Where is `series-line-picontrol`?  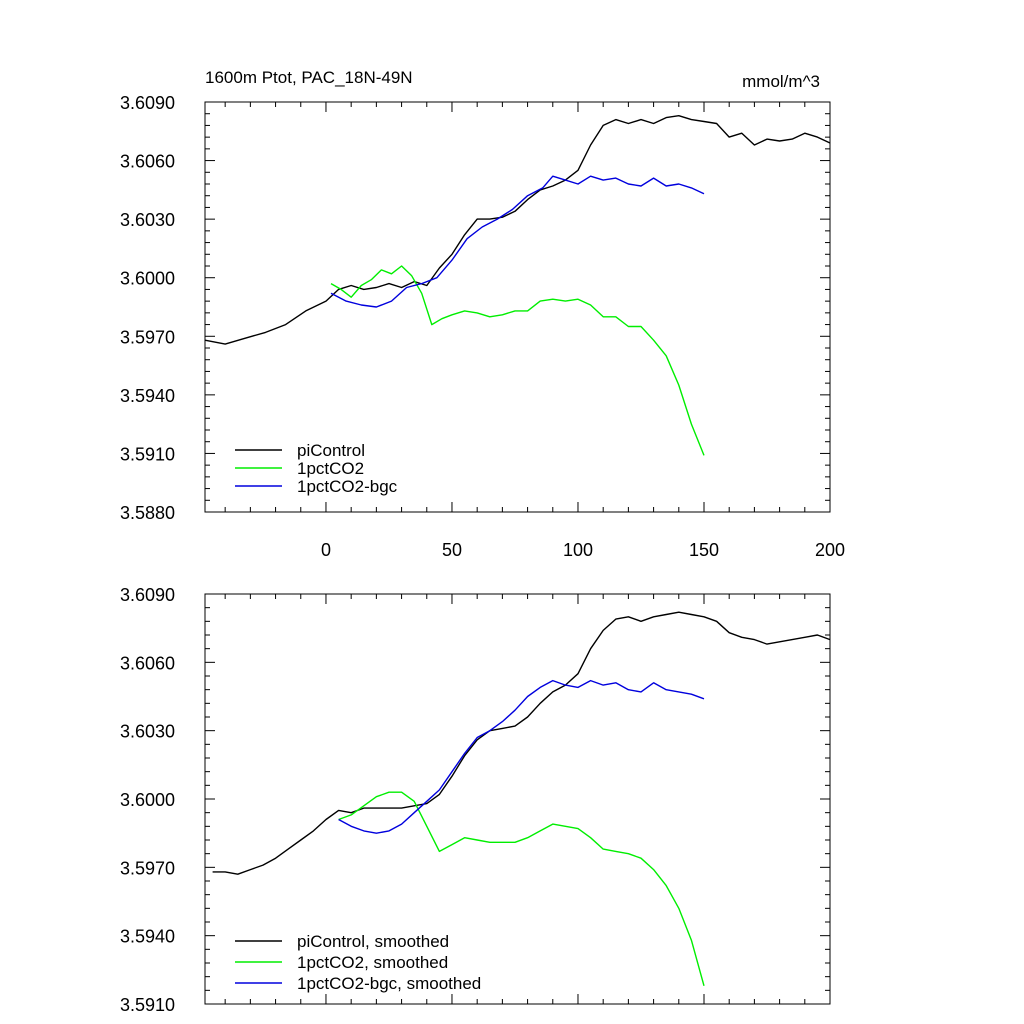 series-line-picontrol is located at coordinates (517, 230).